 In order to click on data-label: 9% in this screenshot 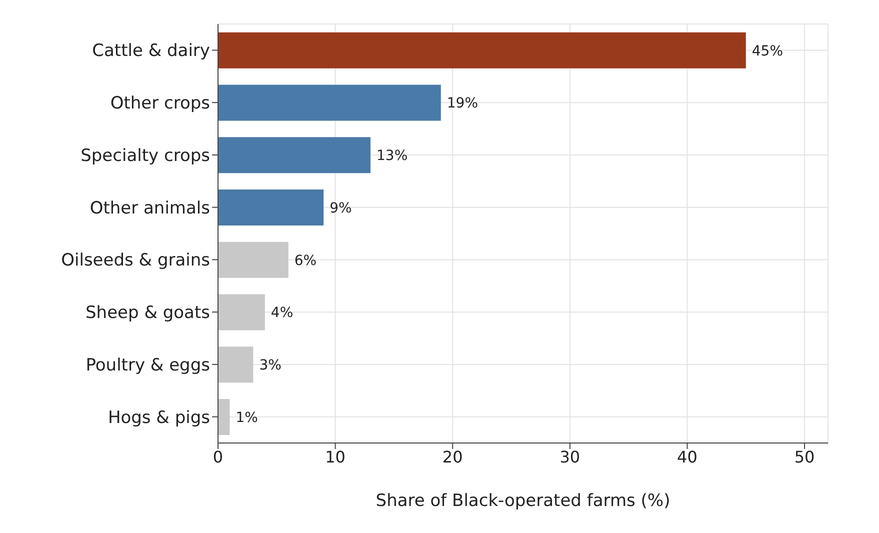, I will do `click(341, 208)`.